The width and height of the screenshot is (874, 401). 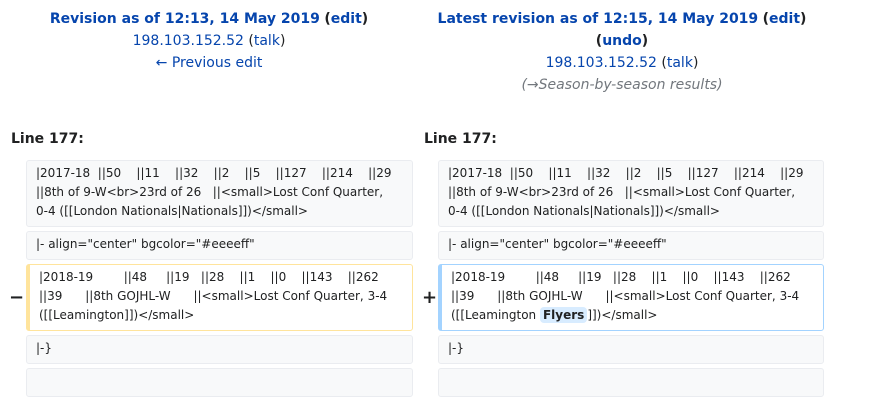 I want to click on undo-paren: (undo), so click(x=622, y=41).